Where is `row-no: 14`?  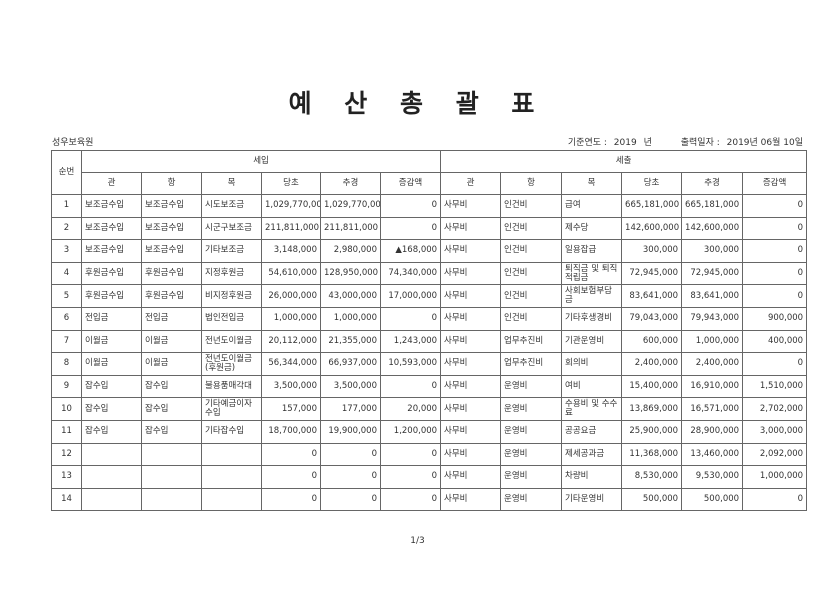
row-no: 14 is located at coordinates (66, 499).